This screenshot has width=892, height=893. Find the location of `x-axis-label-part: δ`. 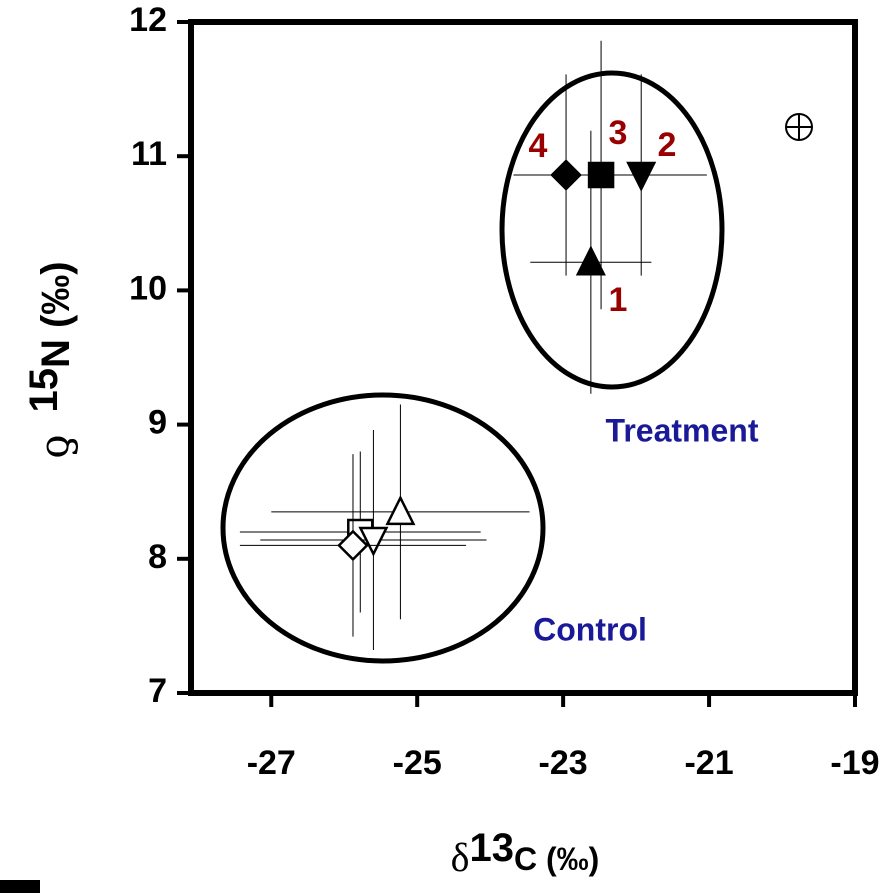

x-axis-label-part: δ is located at coordinates (460, 857).